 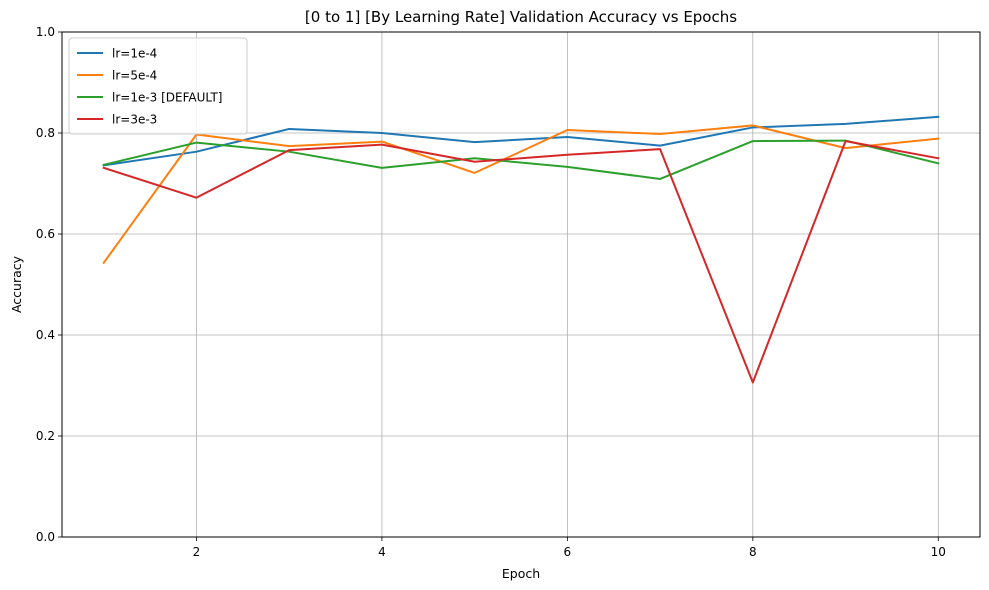 What do you see at coordinates (197, 552) in the screenshot?
I see `x-tick-label: 2` at bounding box center [197, 552].